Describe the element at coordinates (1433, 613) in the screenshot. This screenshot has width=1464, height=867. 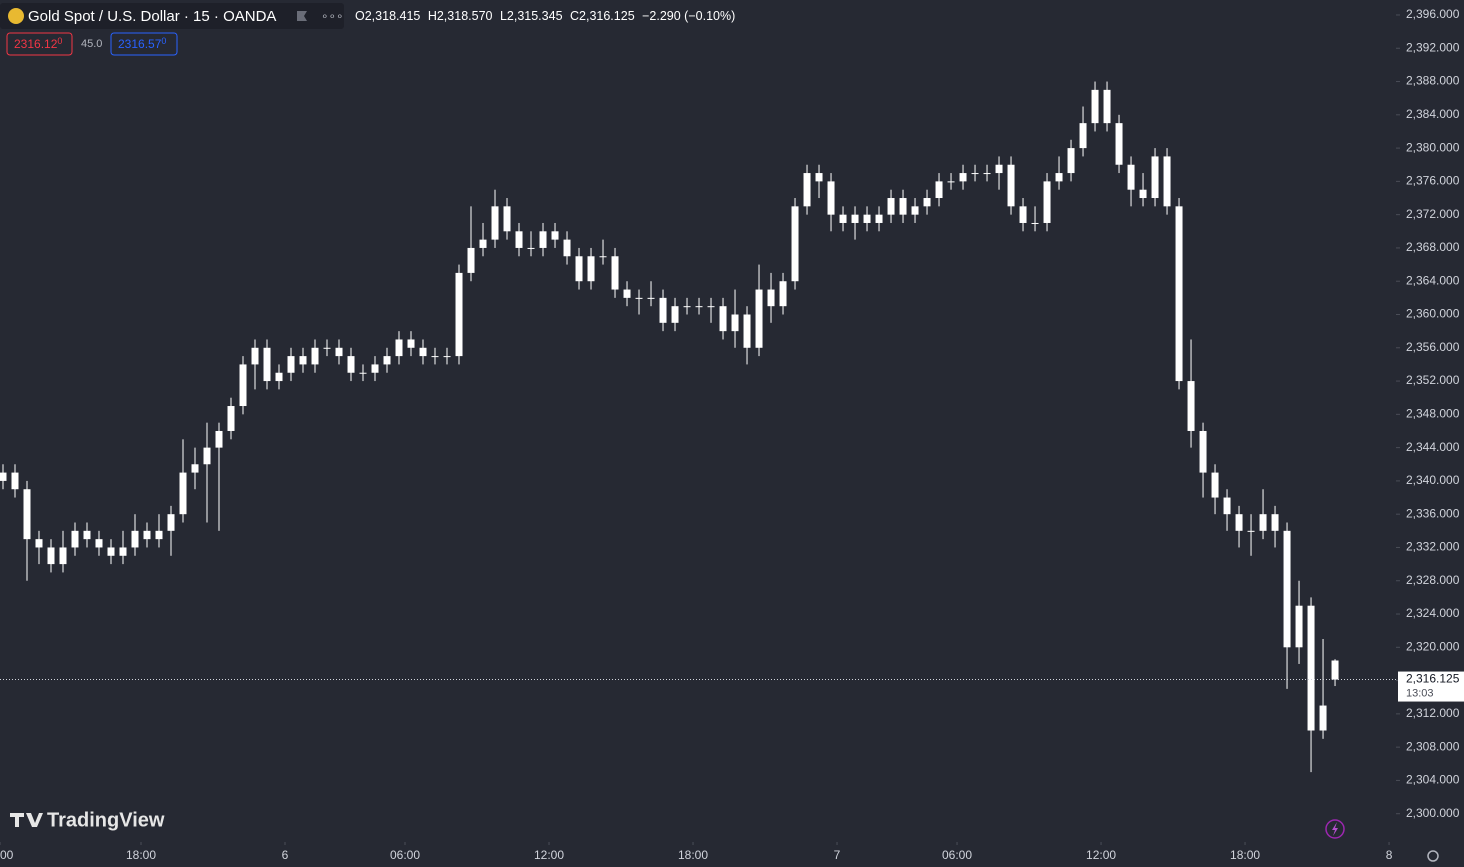
I see `y-tick-label: 2,324.000` at that location.